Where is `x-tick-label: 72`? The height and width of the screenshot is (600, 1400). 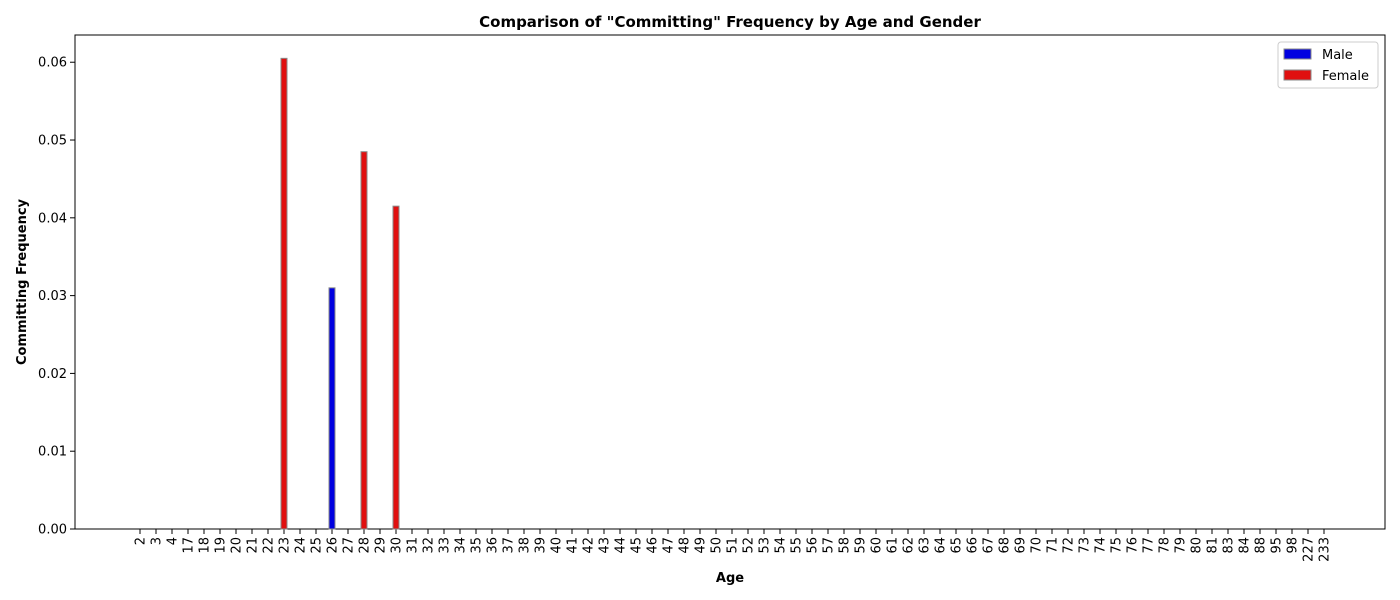 x-tick-label: 72 is located at coordinates (1069, 545).